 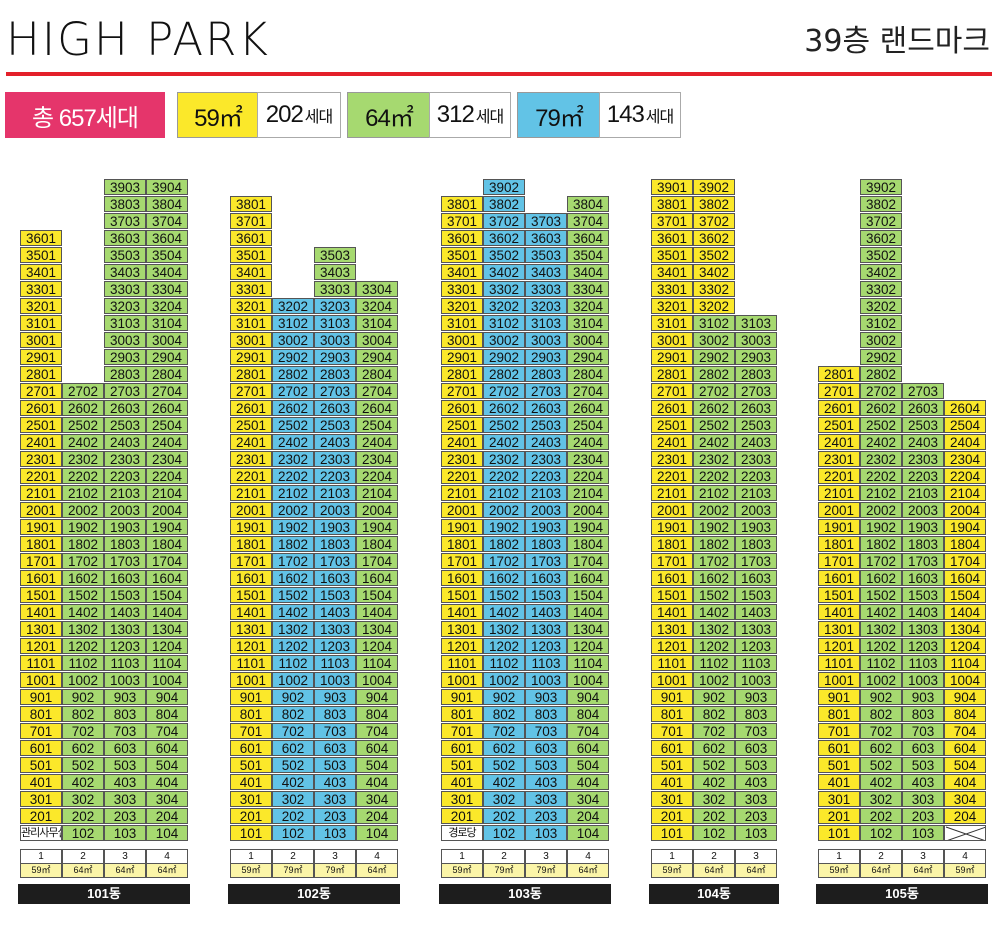 What do you see at coordinates (504, 255) in the screenshot?
I see `unit-cell: 3502` at bounding box center [504, 255].